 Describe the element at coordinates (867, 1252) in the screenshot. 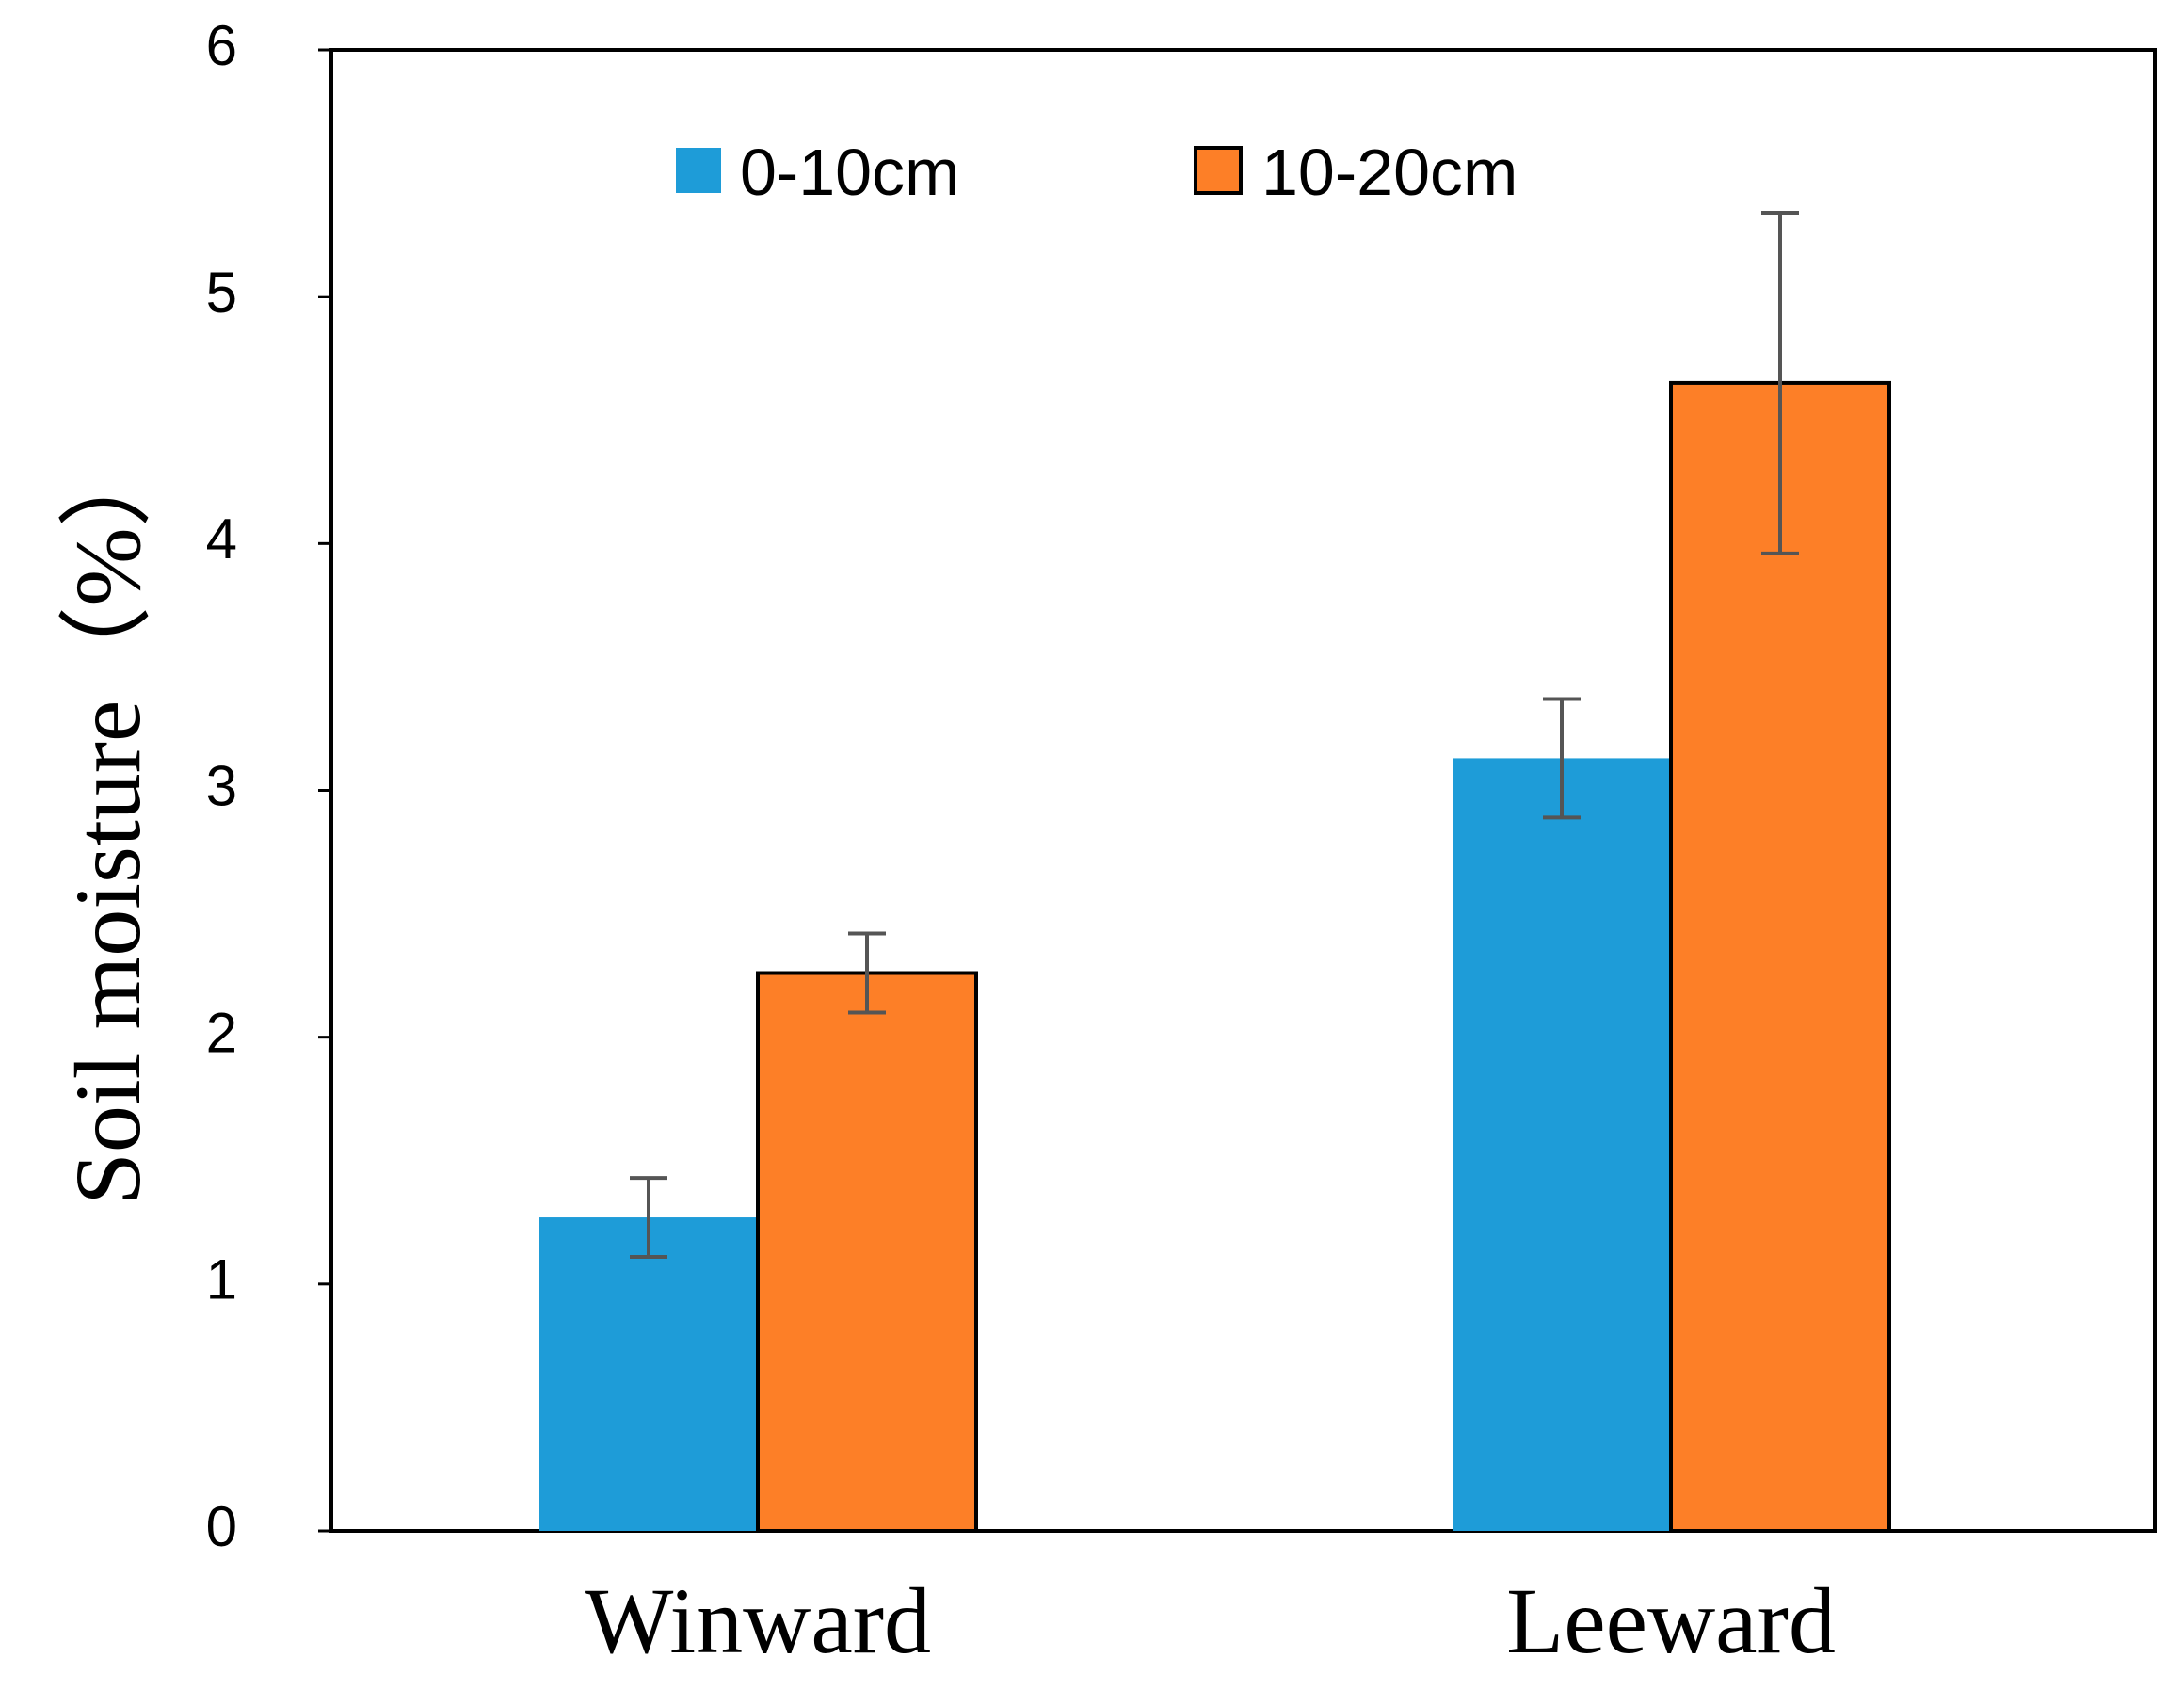

I see `bar-winward-10-20cm` at that location.